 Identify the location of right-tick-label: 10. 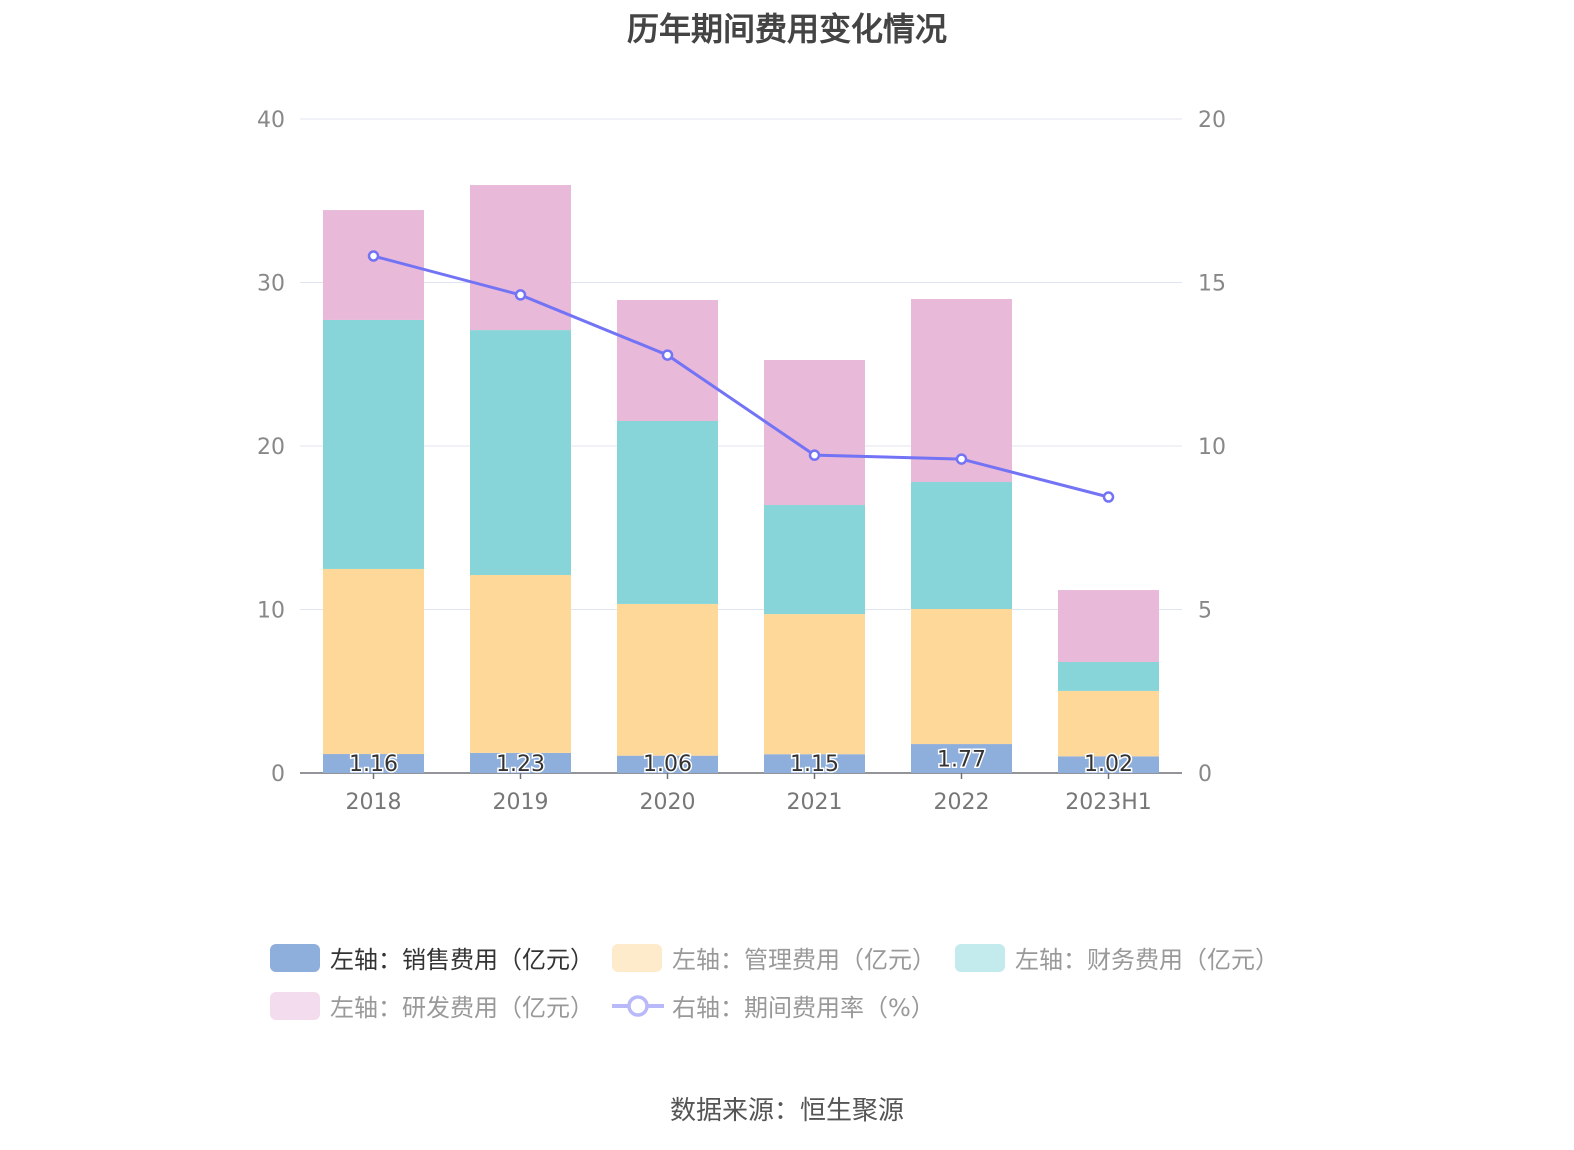
(1212, 447).